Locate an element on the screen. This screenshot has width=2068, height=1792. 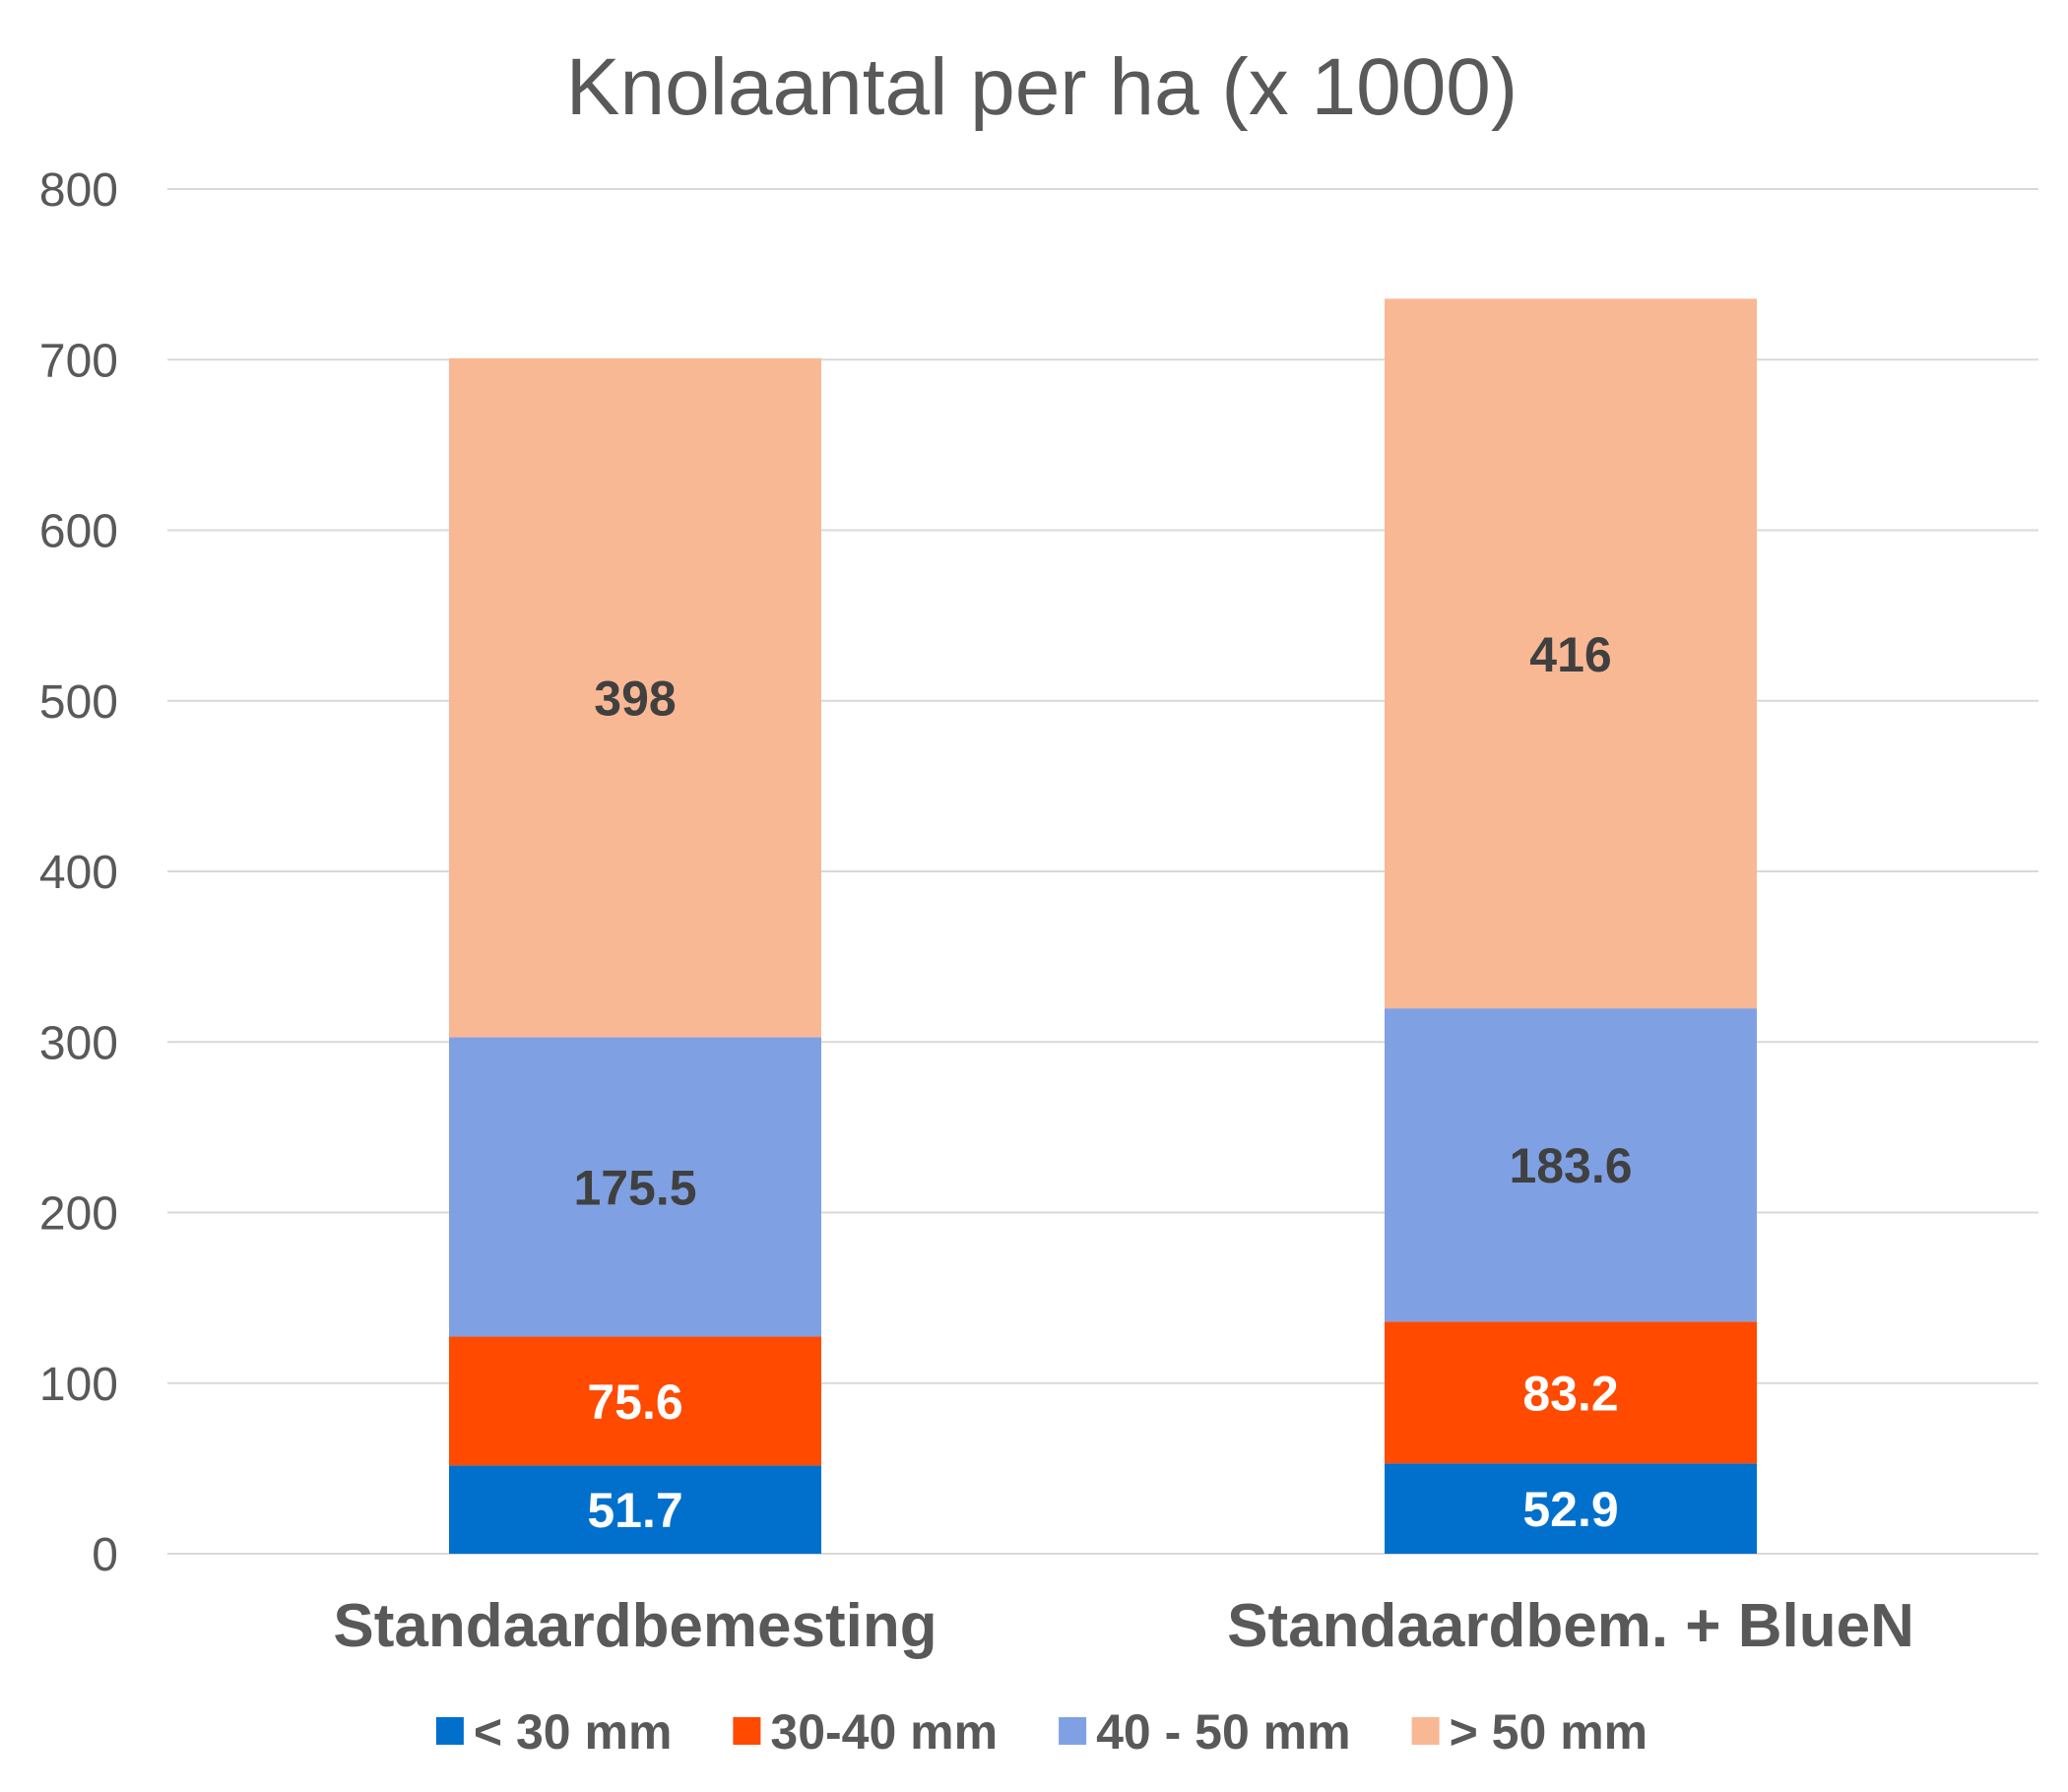
data-label: 75.6 is located at coordinates (634, 1402).